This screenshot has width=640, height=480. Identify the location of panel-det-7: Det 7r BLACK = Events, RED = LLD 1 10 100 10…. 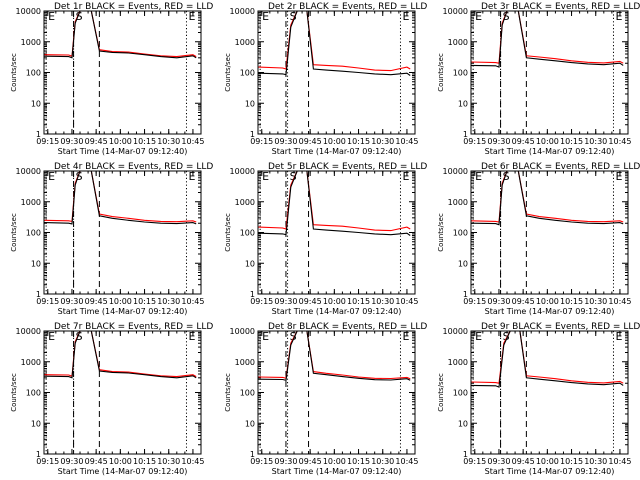
(111, 399).